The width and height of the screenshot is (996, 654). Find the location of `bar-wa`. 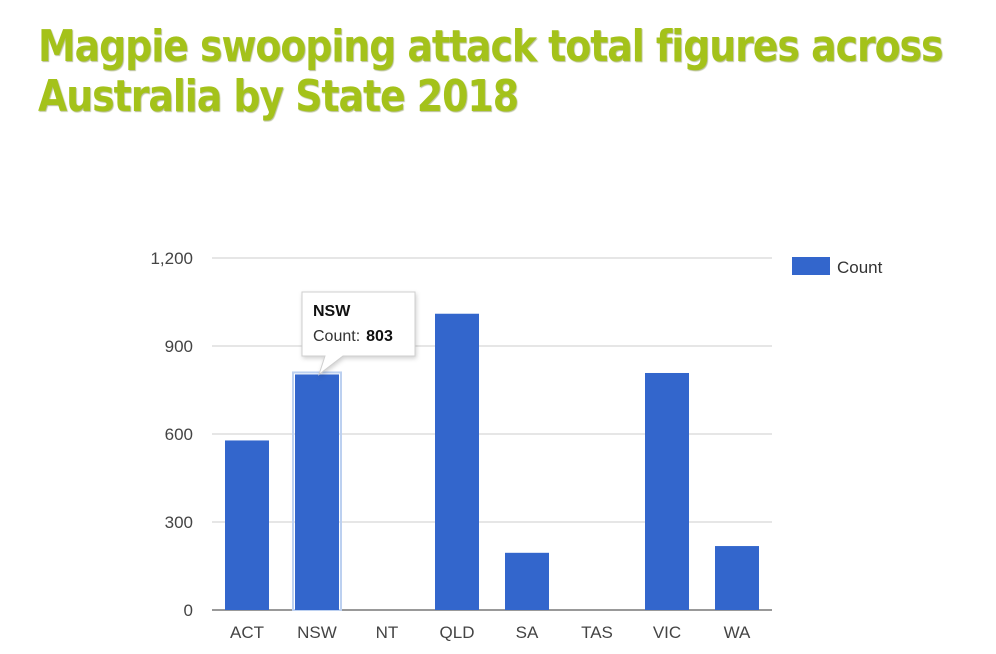

bar-wa is located at coordinates (737, 578).